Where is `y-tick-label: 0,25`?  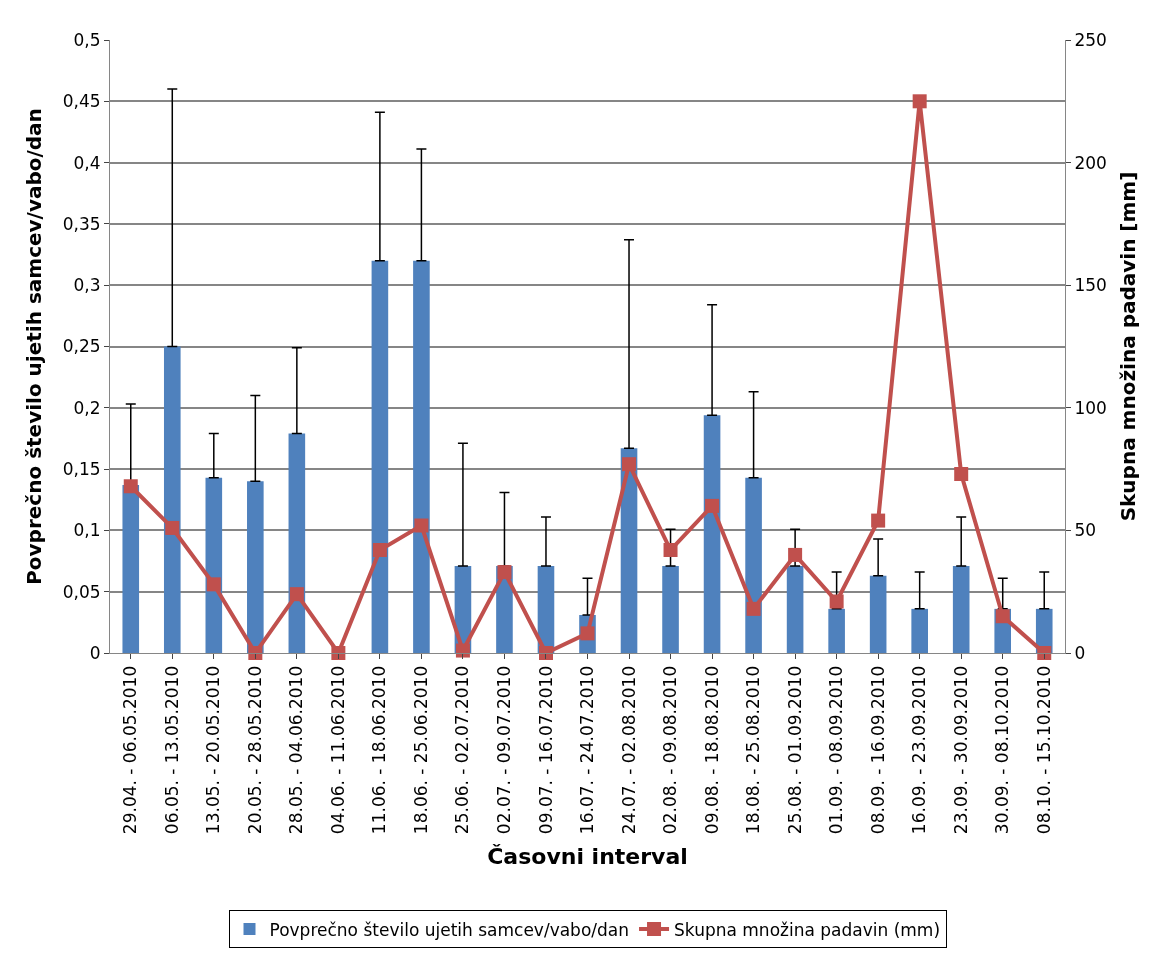 y-tick-label: 0,25 is located at coordinates (81, 346).